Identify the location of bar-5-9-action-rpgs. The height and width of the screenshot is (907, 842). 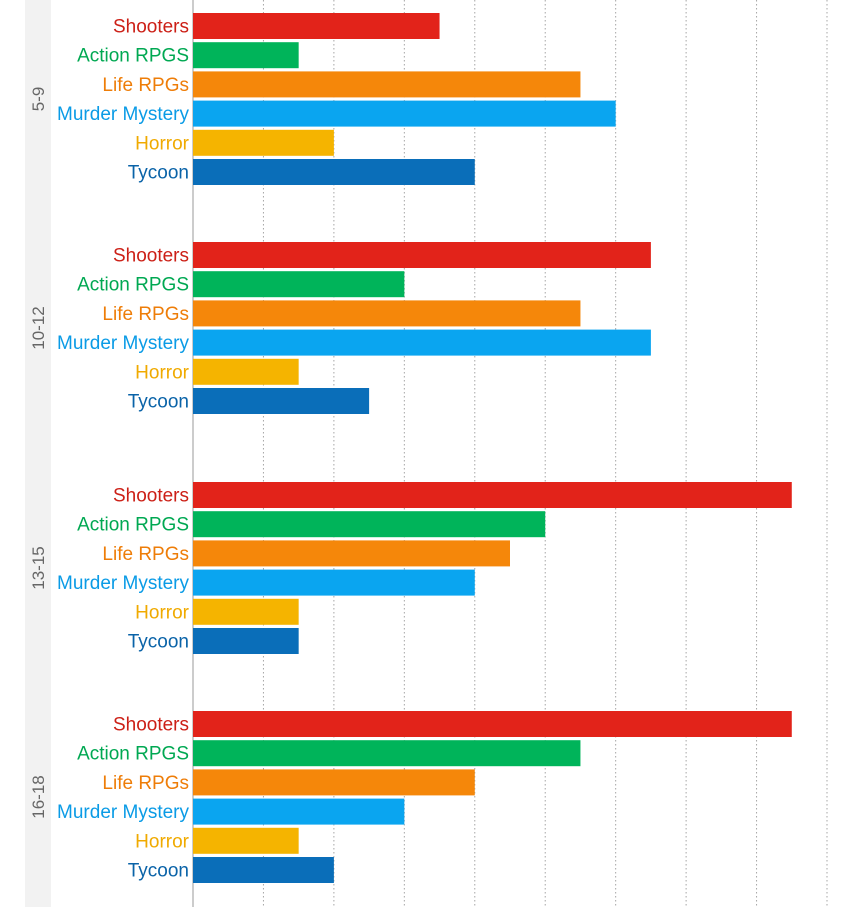
(246, 55).